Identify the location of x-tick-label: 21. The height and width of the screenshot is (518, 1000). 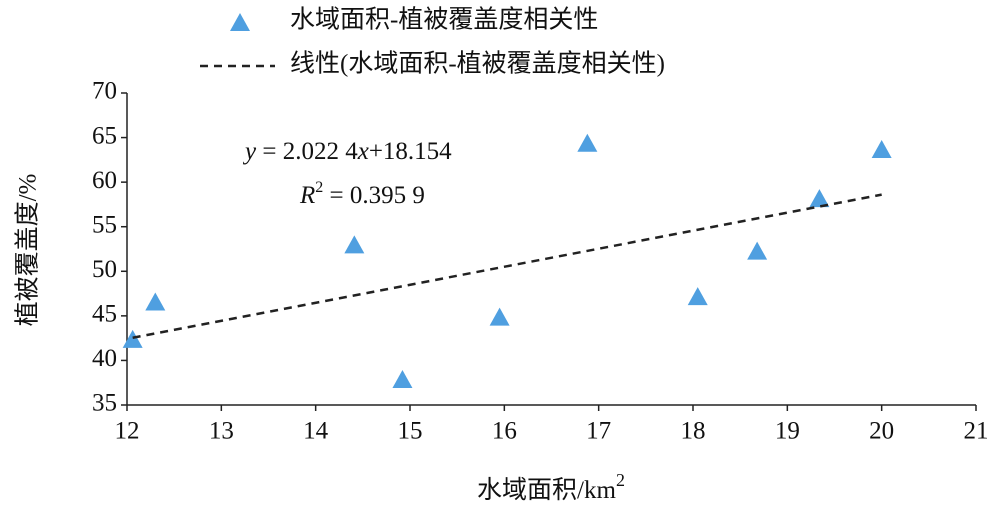
(976, 431).